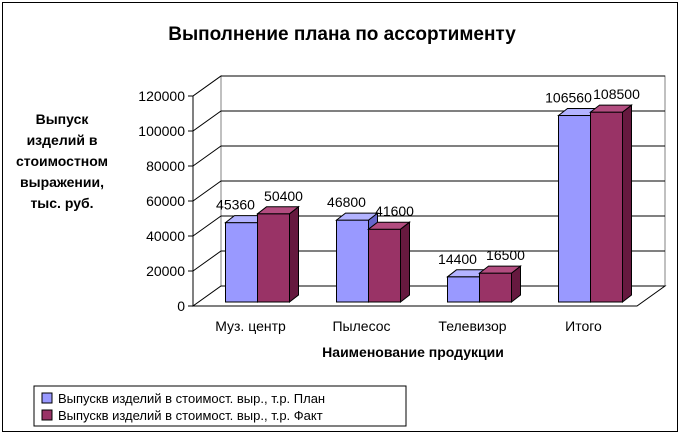  I want to click on floor, so click(429, 296).